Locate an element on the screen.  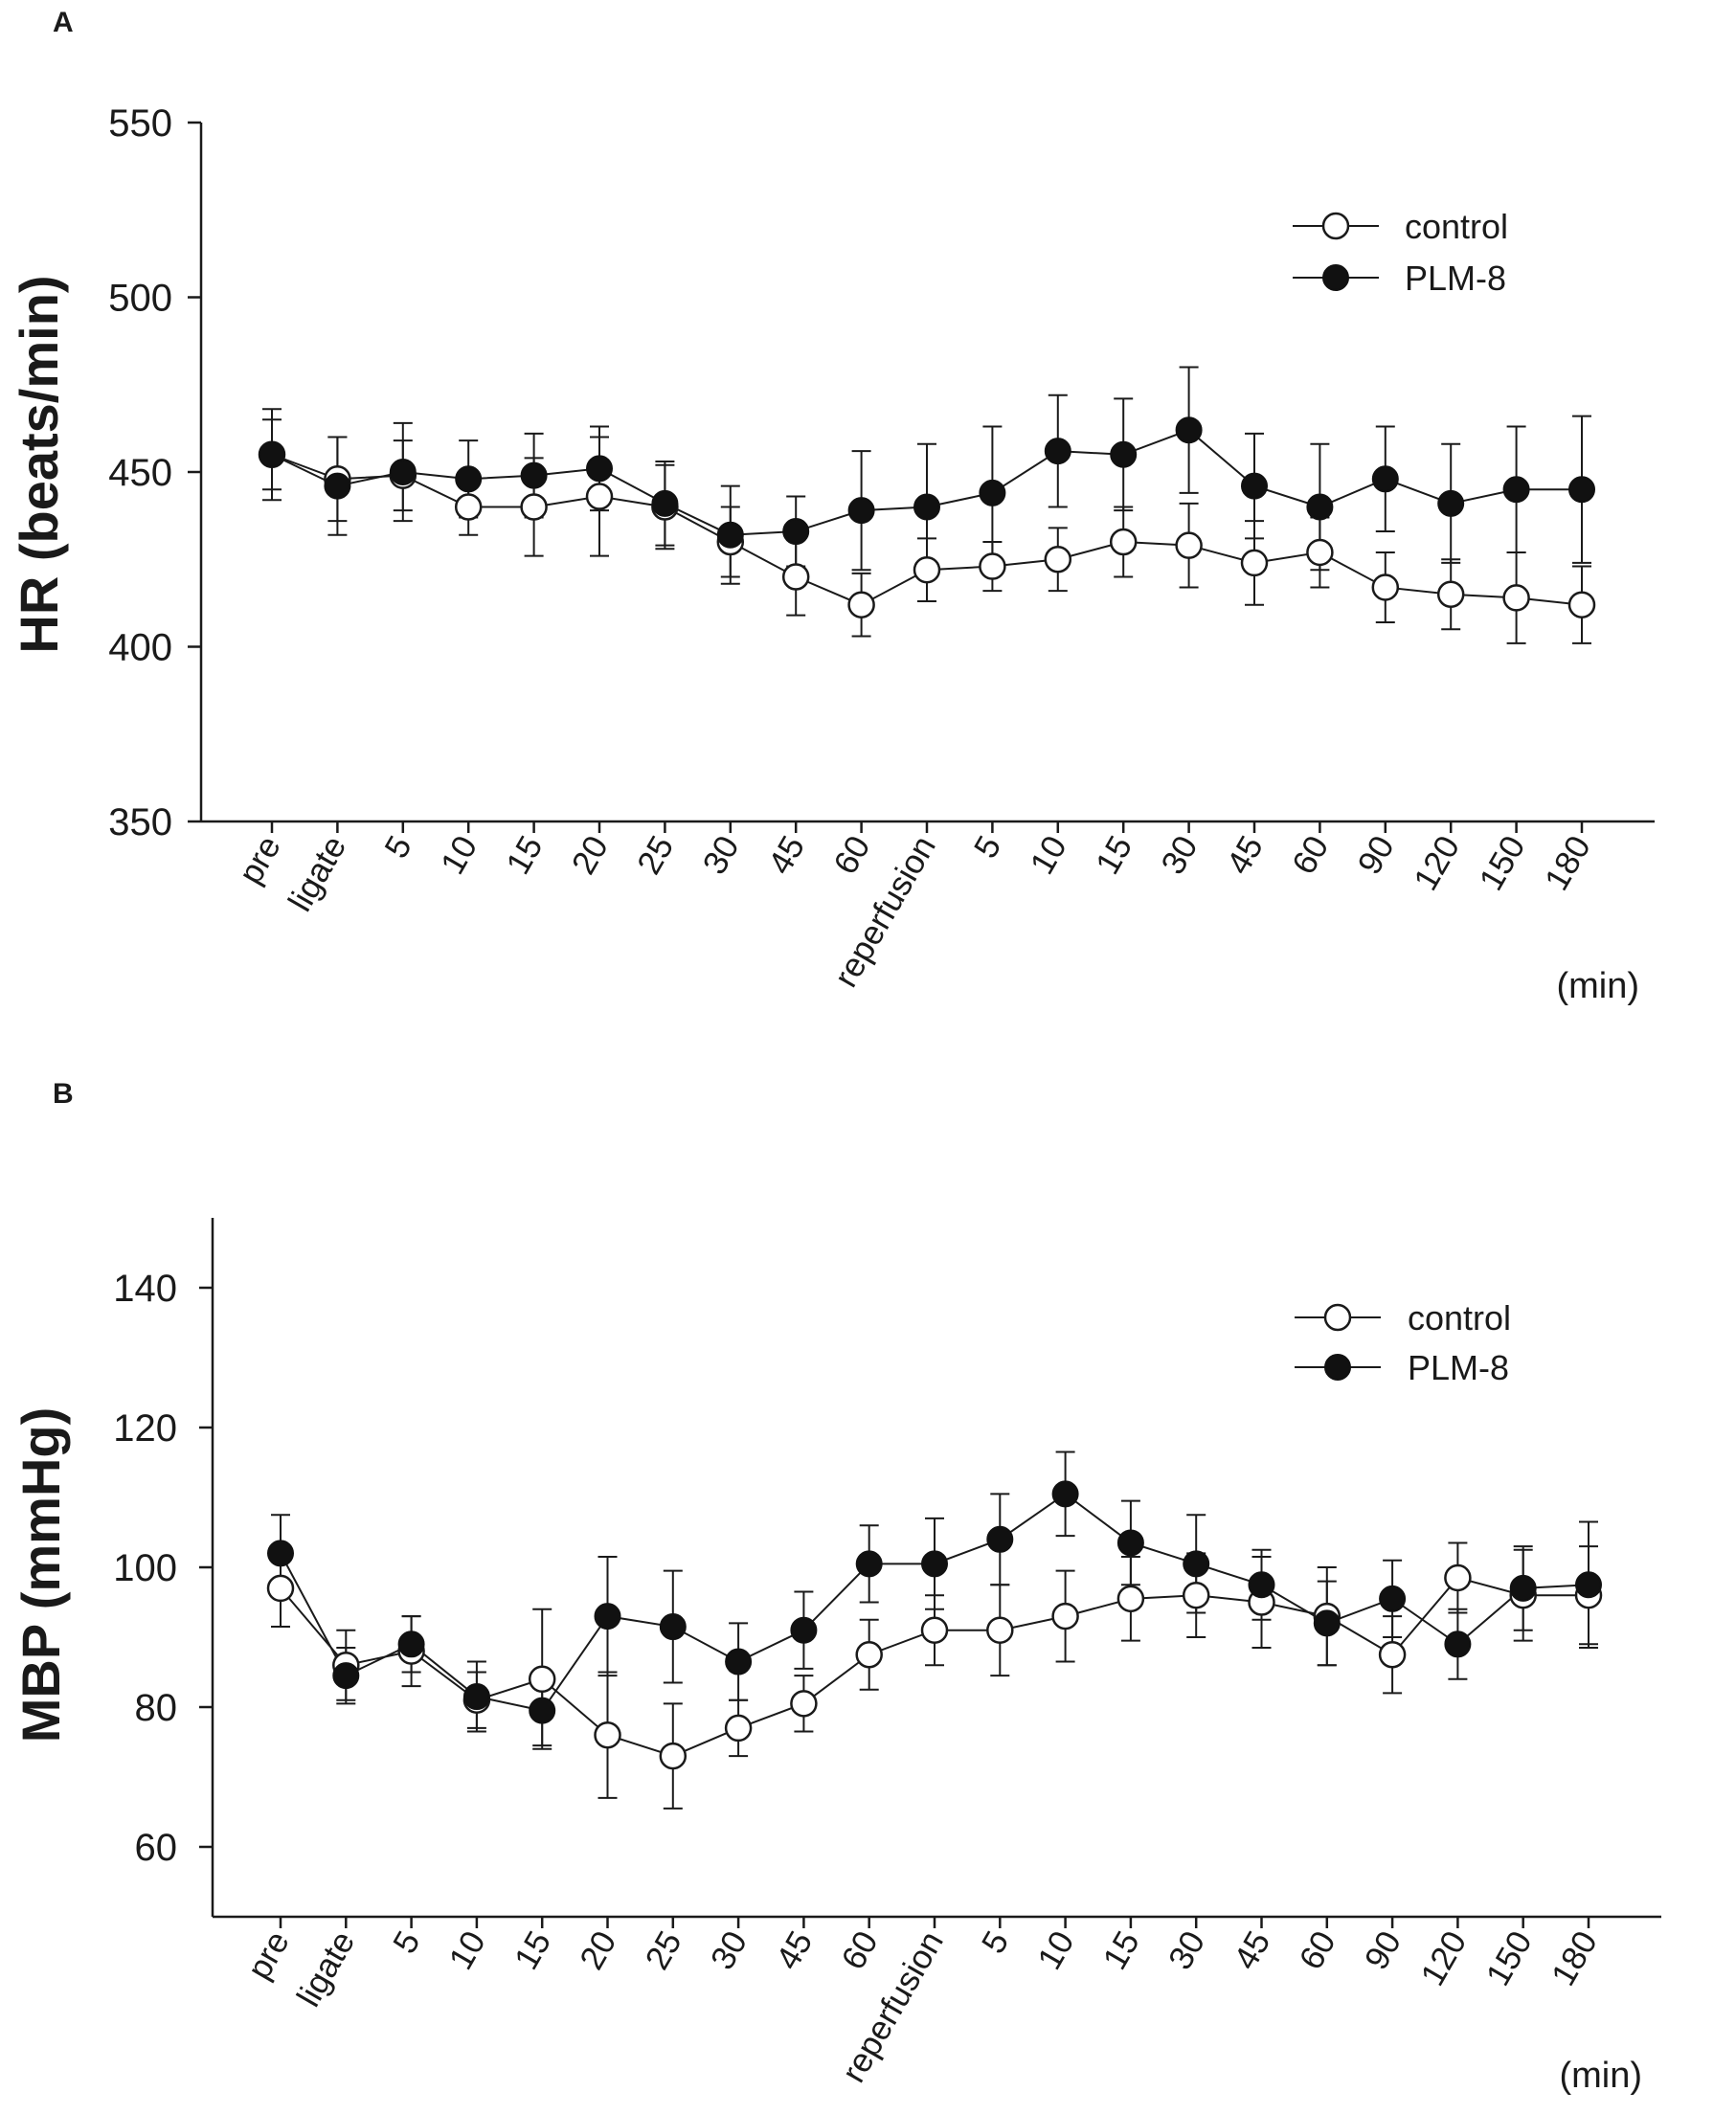
panel-a-series is located at coordinates (927, 505).